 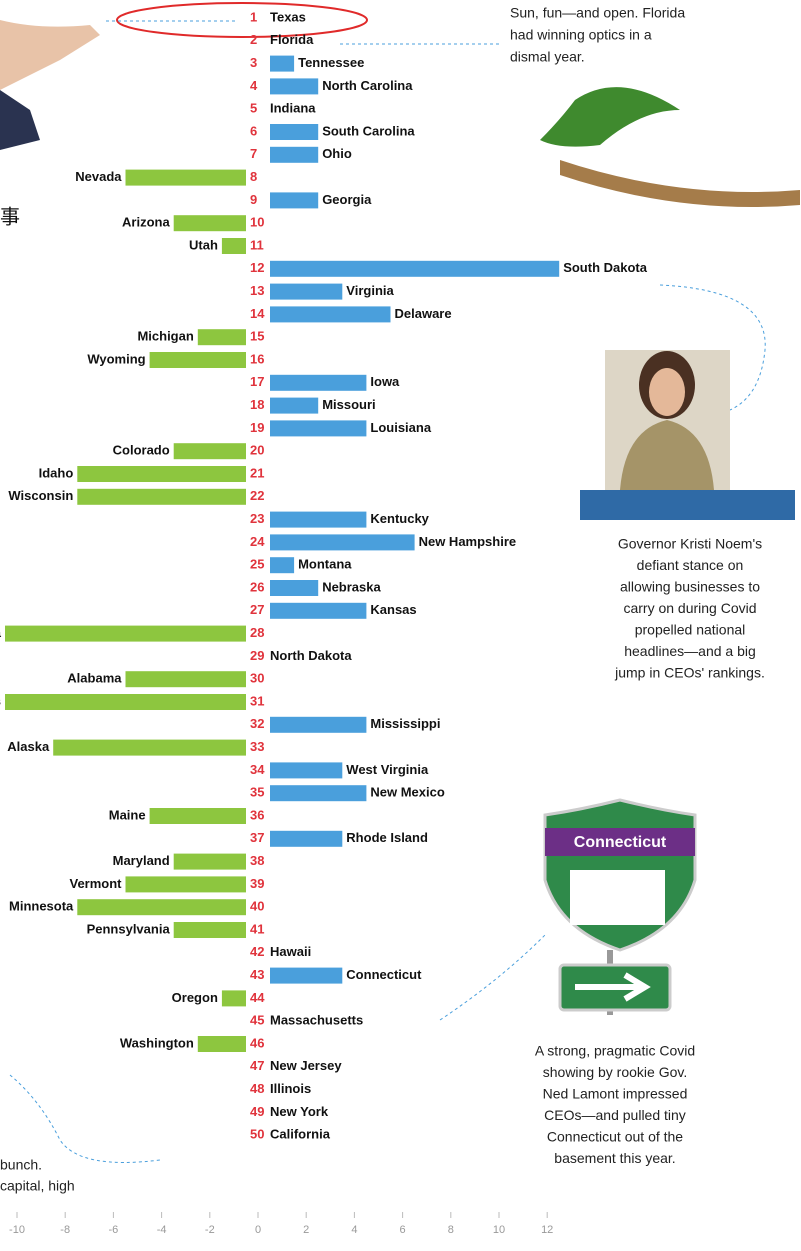 I want to click on state-label: Delaware, so click(x=423, y=313).